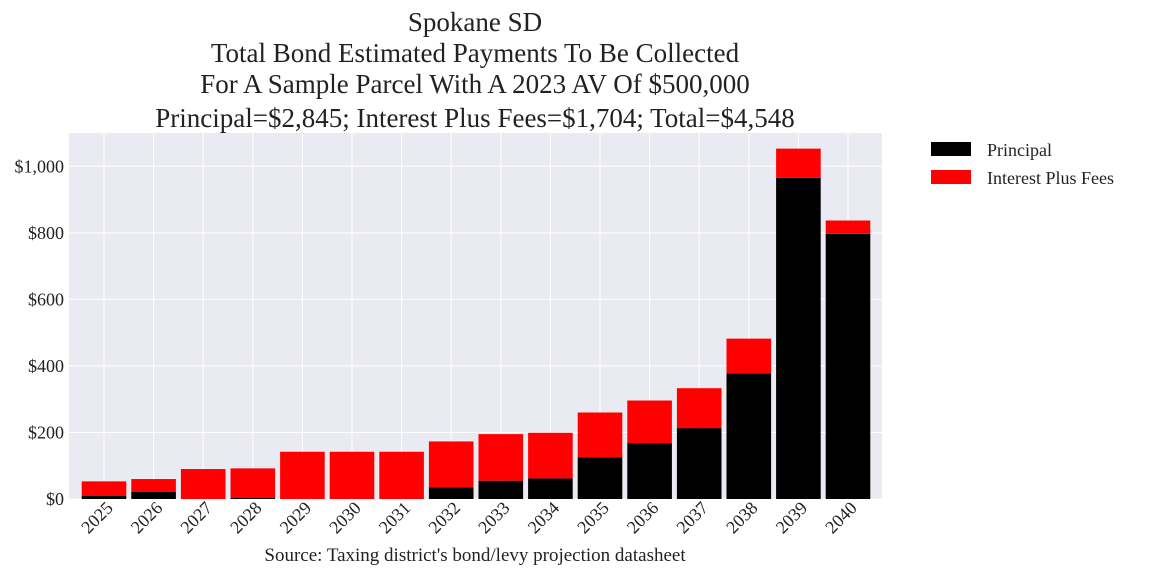  Describe the element at coordinates (104, 488) in the screenshot. I see `bar-interest-plus-fees-2025` at that location.